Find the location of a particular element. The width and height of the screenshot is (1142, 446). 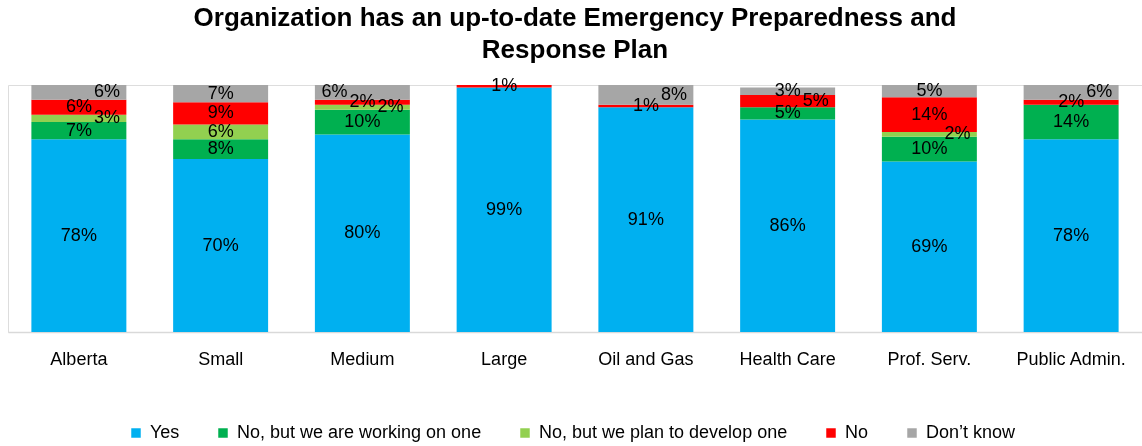

x-tick-label: Public Admin. is located at coordinates (1071, 358).